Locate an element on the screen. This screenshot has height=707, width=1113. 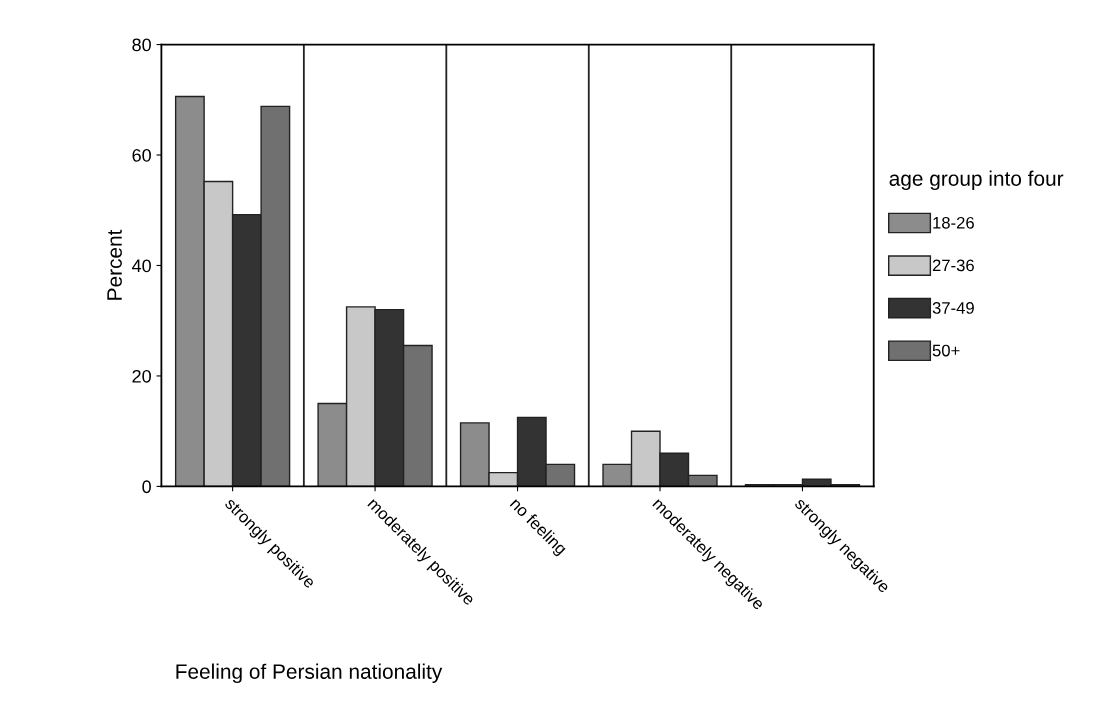
legend-label: 50+ is located at coordinates (946, 350).